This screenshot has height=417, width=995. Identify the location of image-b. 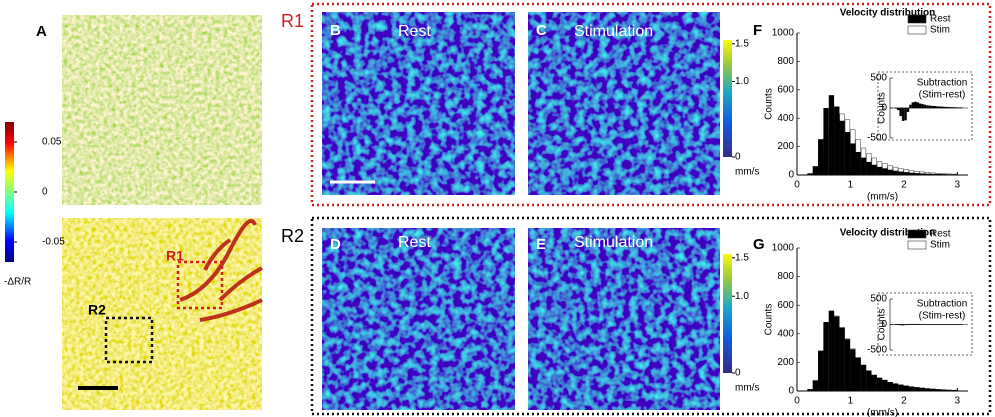
(418, 103).